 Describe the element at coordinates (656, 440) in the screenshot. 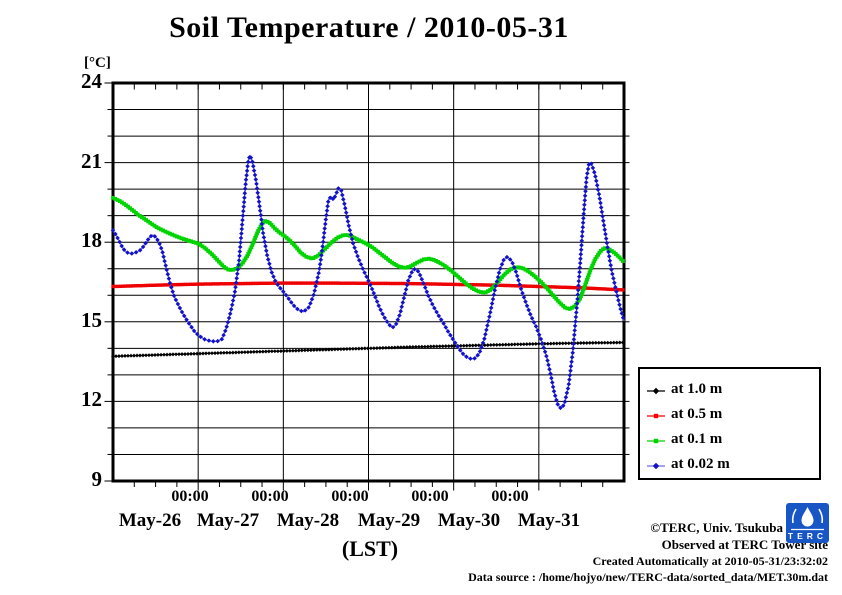

I see `green-square-marker-icon` at that location.